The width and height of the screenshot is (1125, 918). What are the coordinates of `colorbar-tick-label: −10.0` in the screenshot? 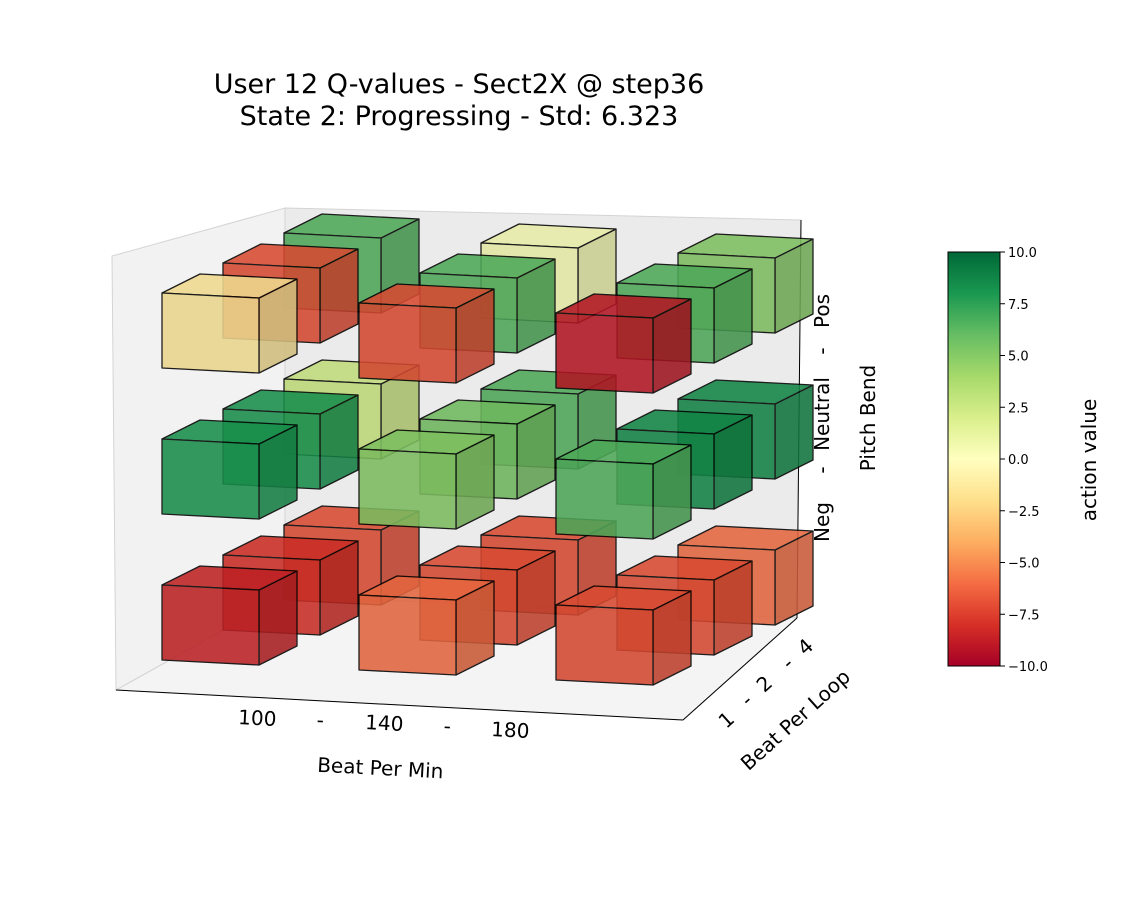 It's located at (1028, 667).